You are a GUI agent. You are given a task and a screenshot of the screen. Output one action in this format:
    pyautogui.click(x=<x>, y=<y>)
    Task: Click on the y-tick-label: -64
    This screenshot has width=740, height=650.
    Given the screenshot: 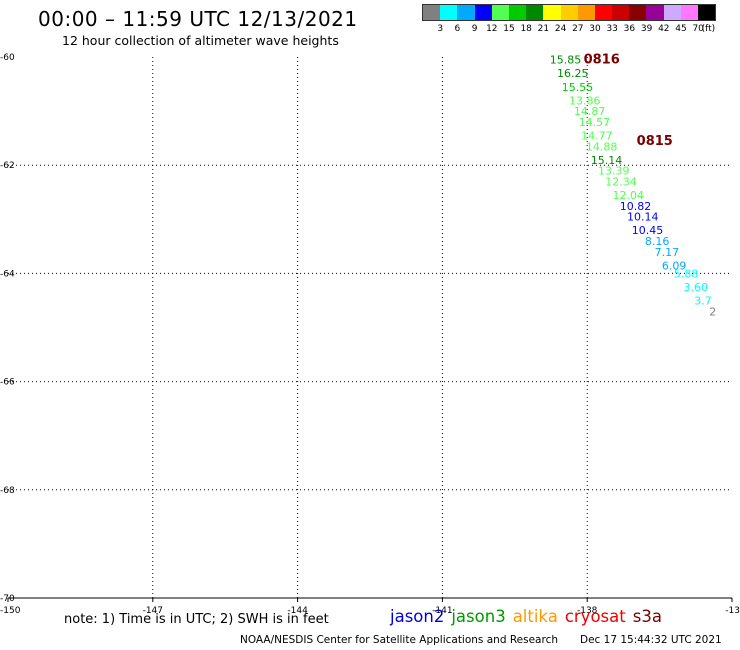 What is the action you would take?
    pyautogui.click(x=7, y=274)
    